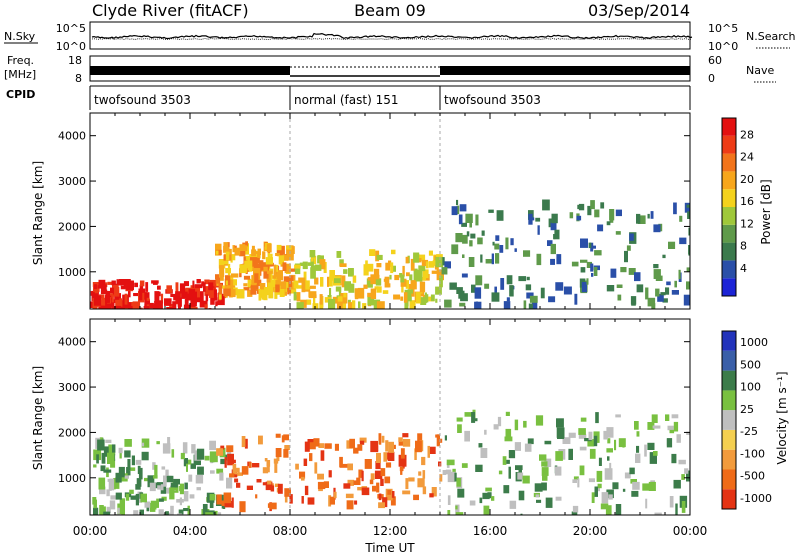  I want to click on y-tick-label: 1000, so click(72, 272).